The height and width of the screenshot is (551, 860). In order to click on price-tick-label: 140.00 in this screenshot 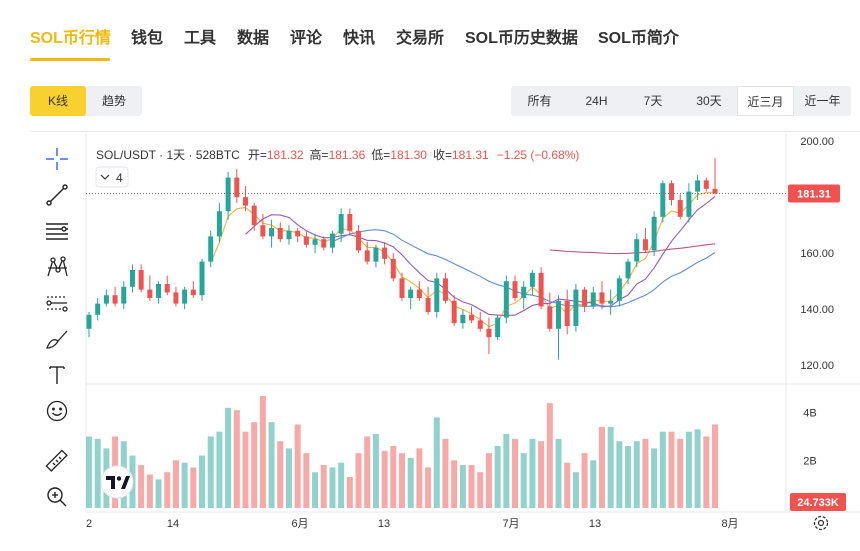, I will do `click(817, 310)`.